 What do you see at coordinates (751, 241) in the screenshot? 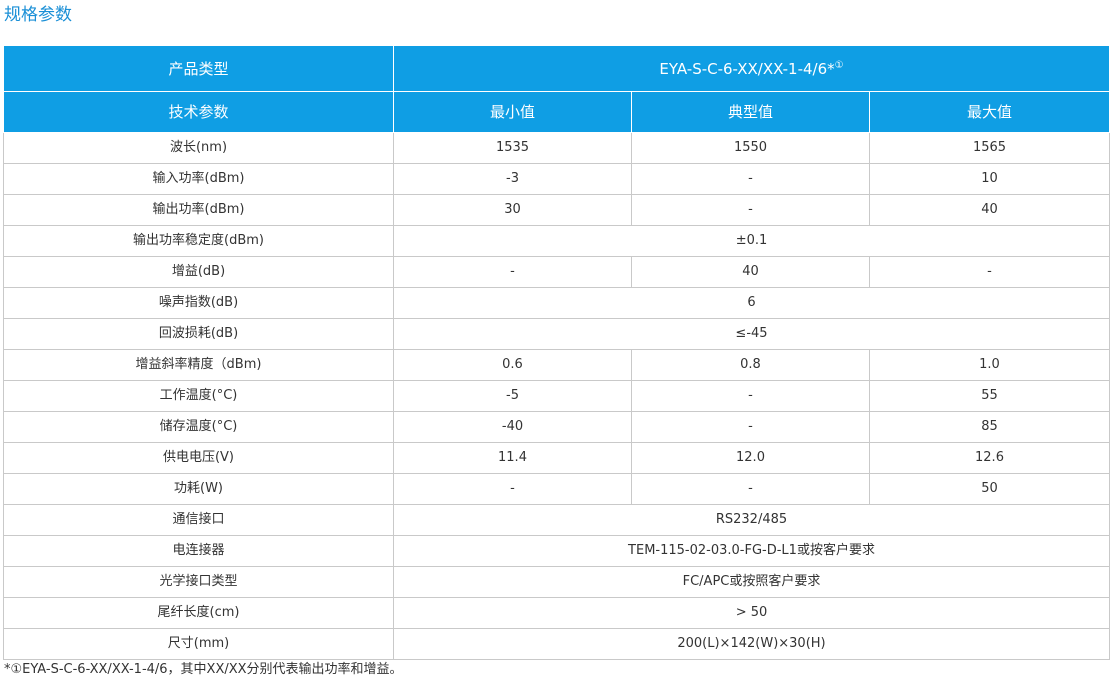
I see `value-span-cell: ±0.1` at bounding box center [751, 241].